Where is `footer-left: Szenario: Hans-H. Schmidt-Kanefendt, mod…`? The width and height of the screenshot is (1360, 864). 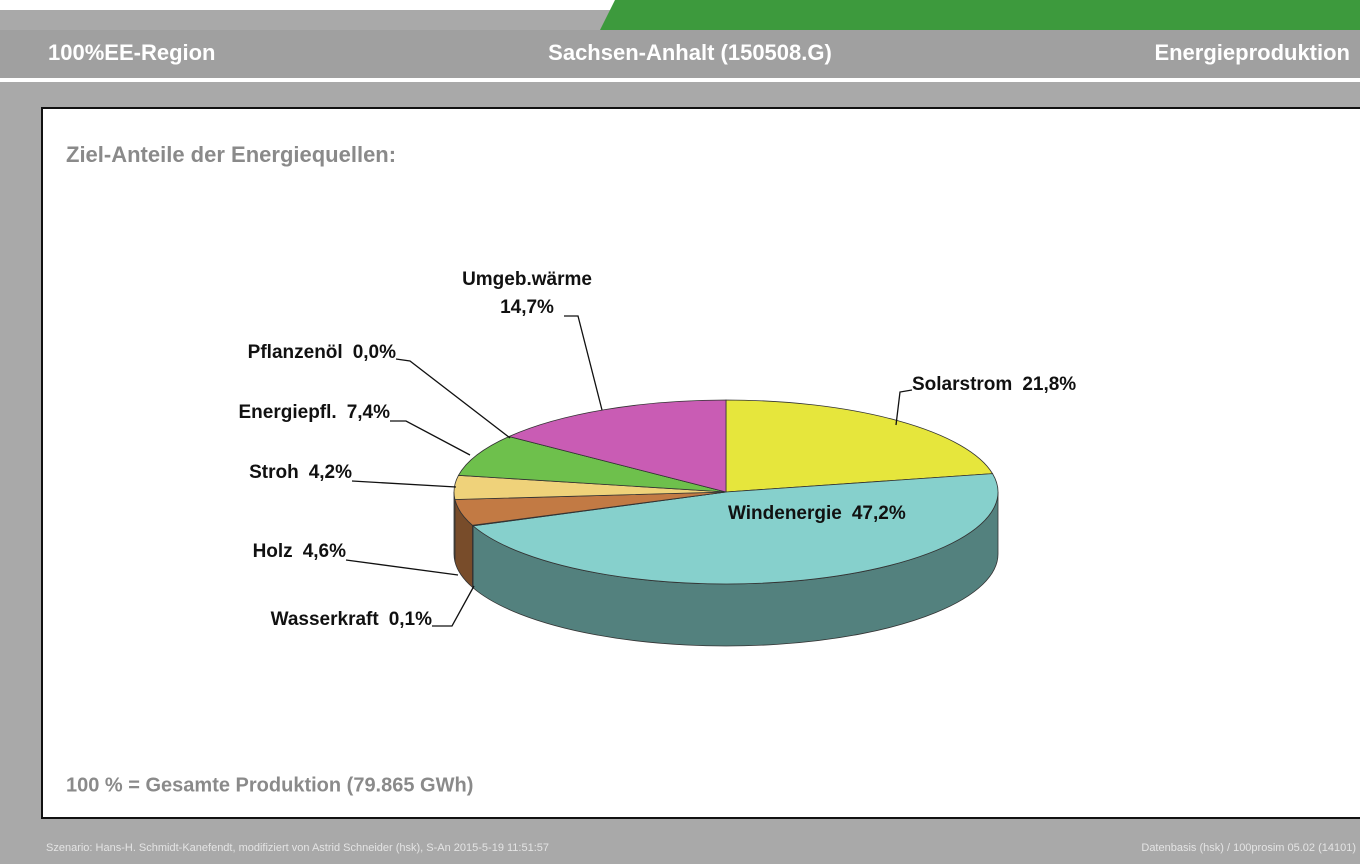
footer-left: Szenario: Hans-H. Schmidt-Kanefendt, mod… is located at coordinates (297, 848).